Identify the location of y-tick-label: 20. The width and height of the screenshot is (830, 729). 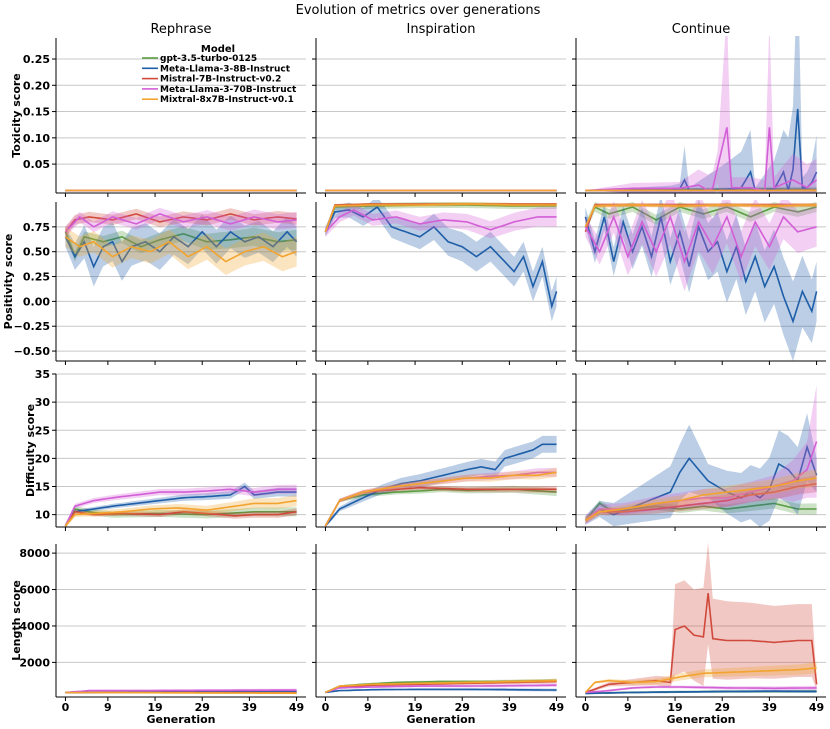
(43, 458).